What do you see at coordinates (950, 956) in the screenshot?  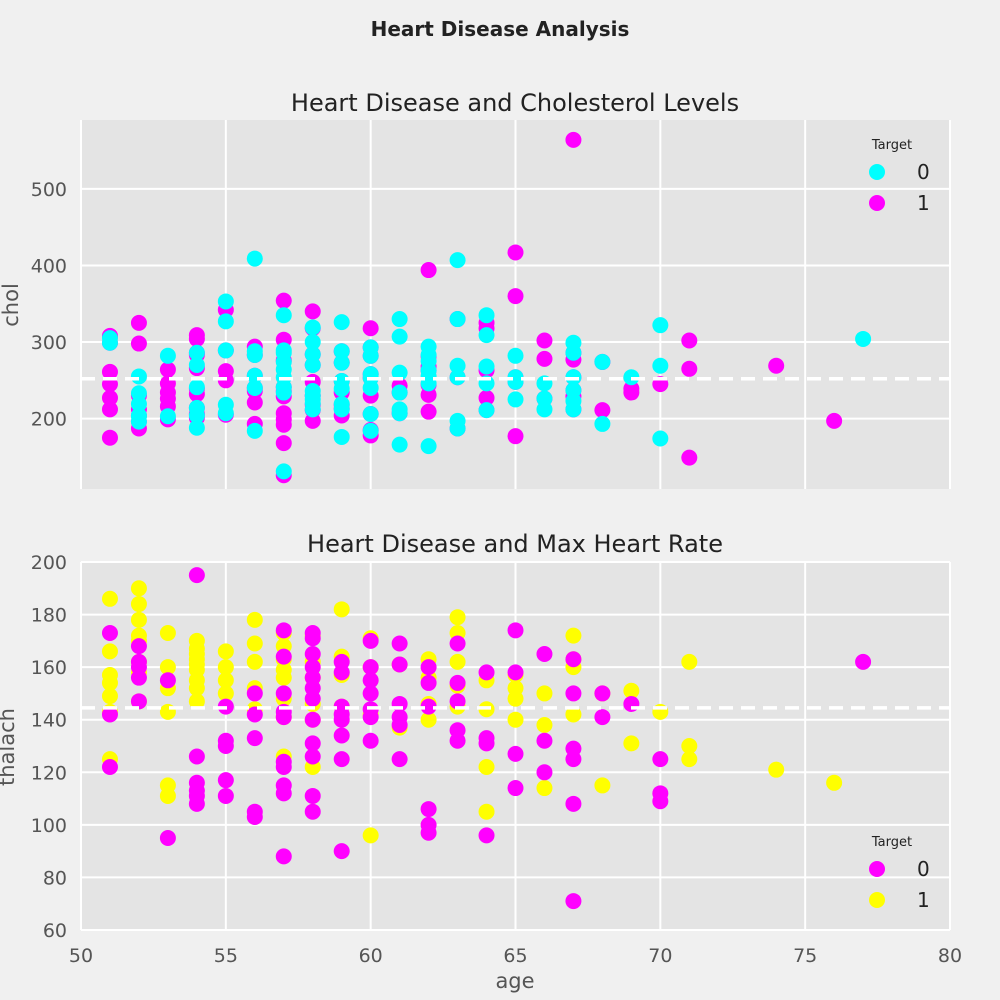 I see `heart-rate-x-tick-label: 80` at bounding box center [950, 956].